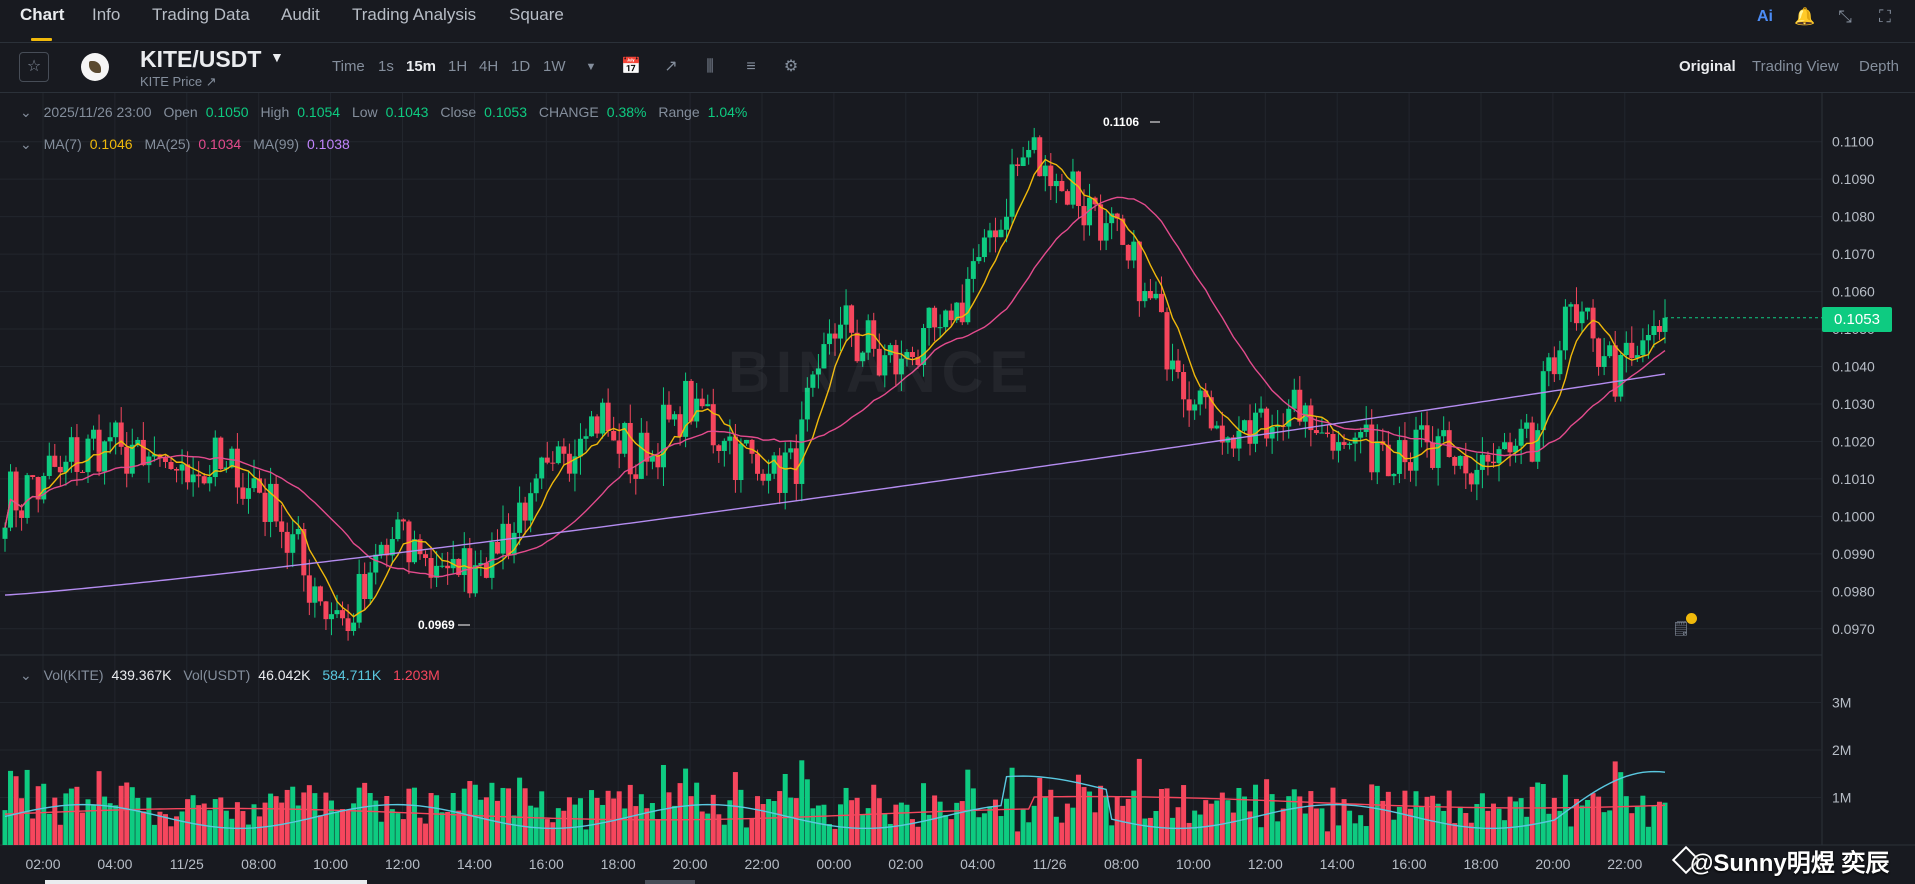  What do you see at coordinates (277, 57) in the screenshot?
I see `chevron-down-icon: ▼` at bounding box center [277, 57].